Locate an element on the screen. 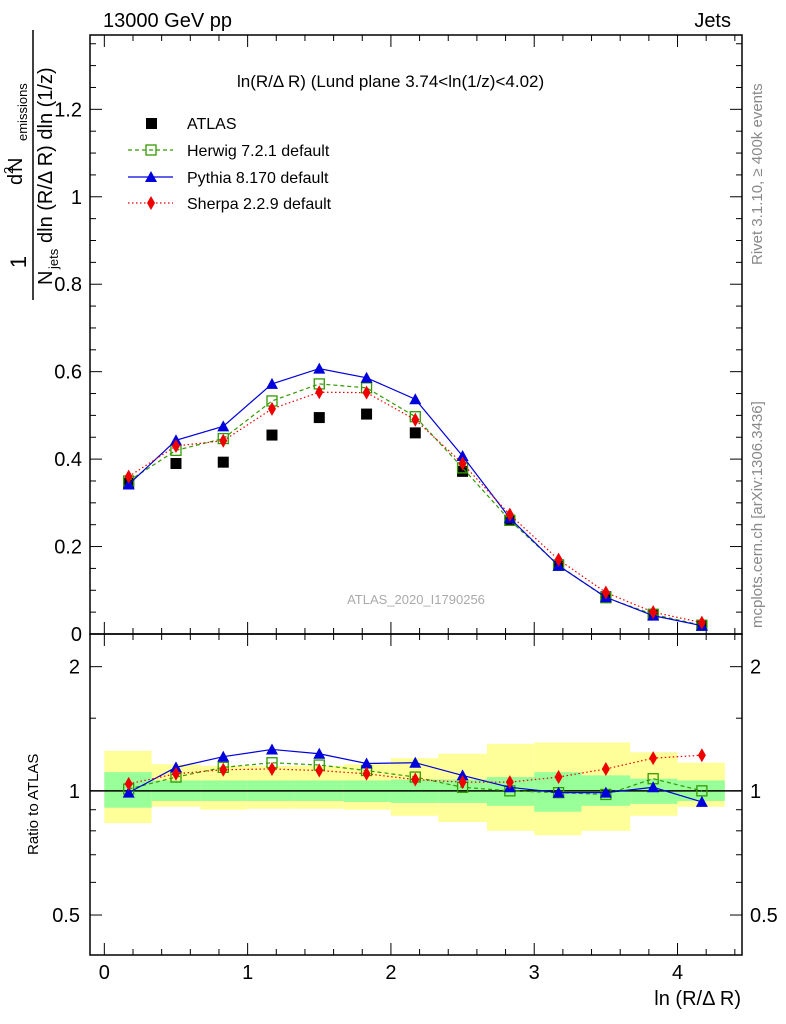  ratio-ylabel: Ratio to ATLAS is located at coordinates (33, 804).